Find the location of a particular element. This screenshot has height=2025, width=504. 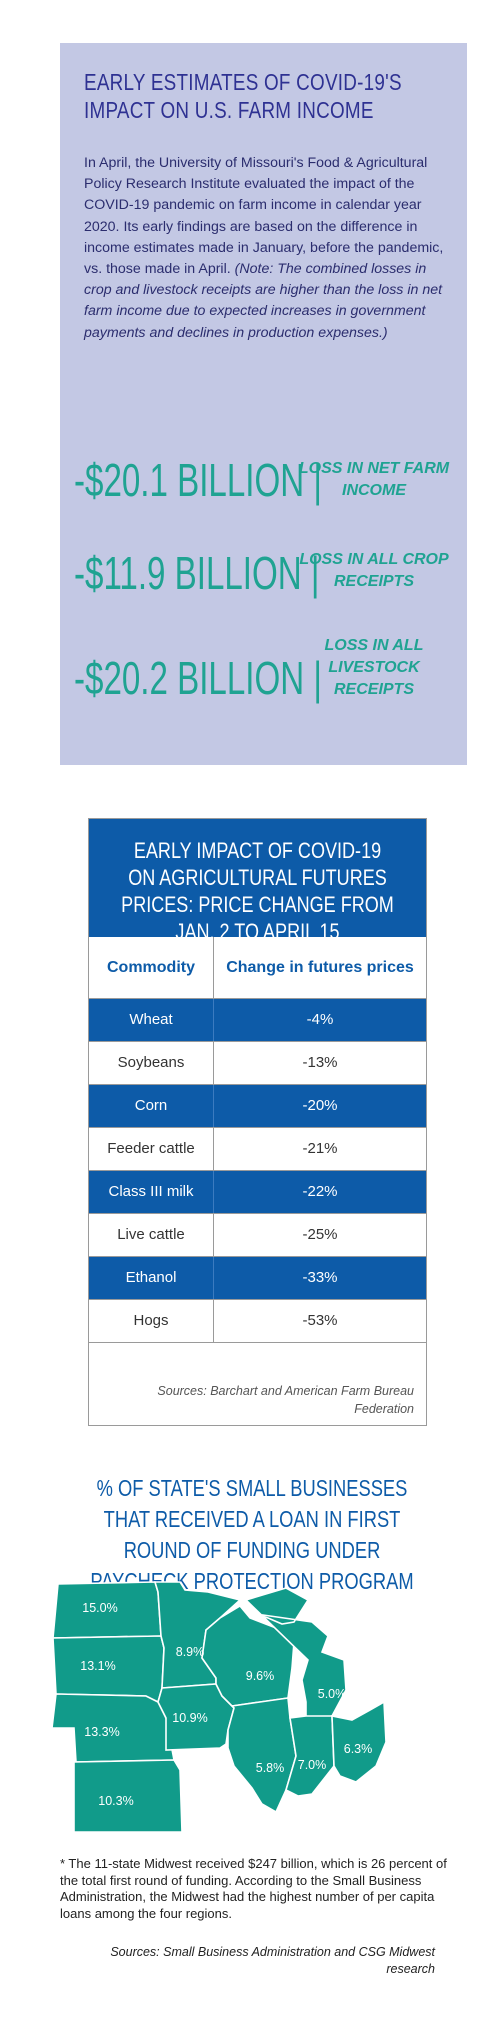

state-value-label: 13.1% is located at coordinates (97, 1666).